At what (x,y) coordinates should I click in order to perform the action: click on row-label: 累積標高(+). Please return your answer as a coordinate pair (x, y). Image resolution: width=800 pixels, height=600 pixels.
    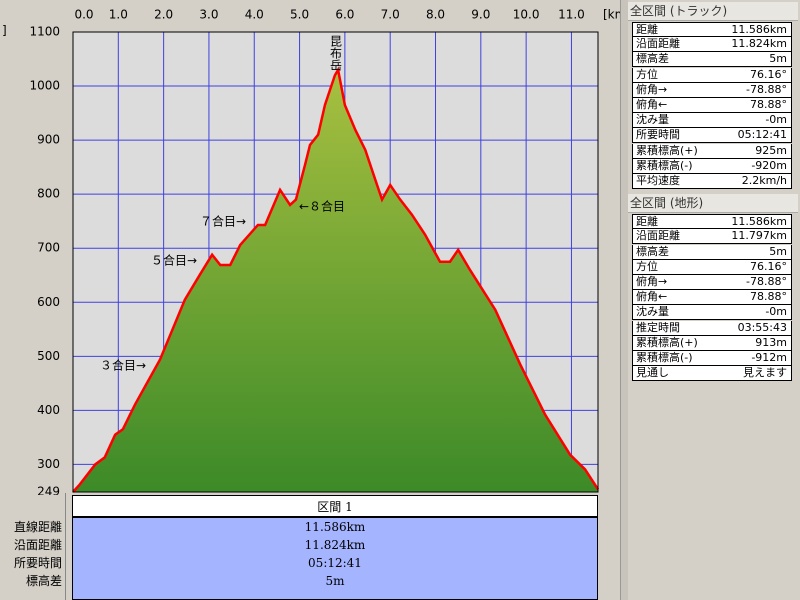
    Looking at the image, I should click on (667, 150).